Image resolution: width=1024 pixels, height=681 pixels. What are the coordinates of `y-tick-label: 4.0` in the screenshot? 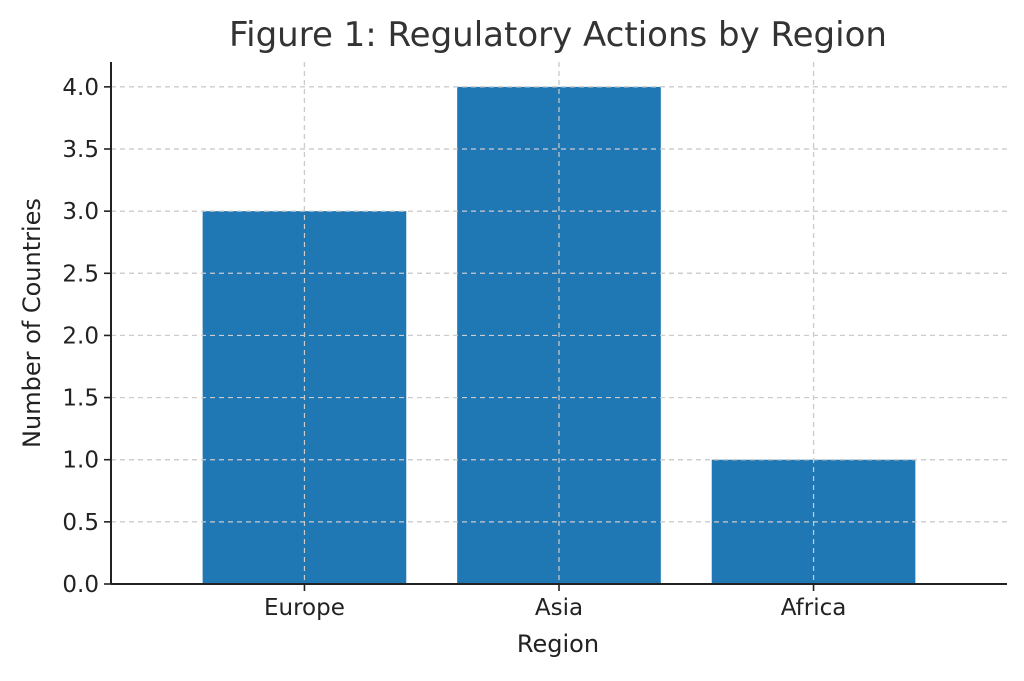 It's located at (80, 88).